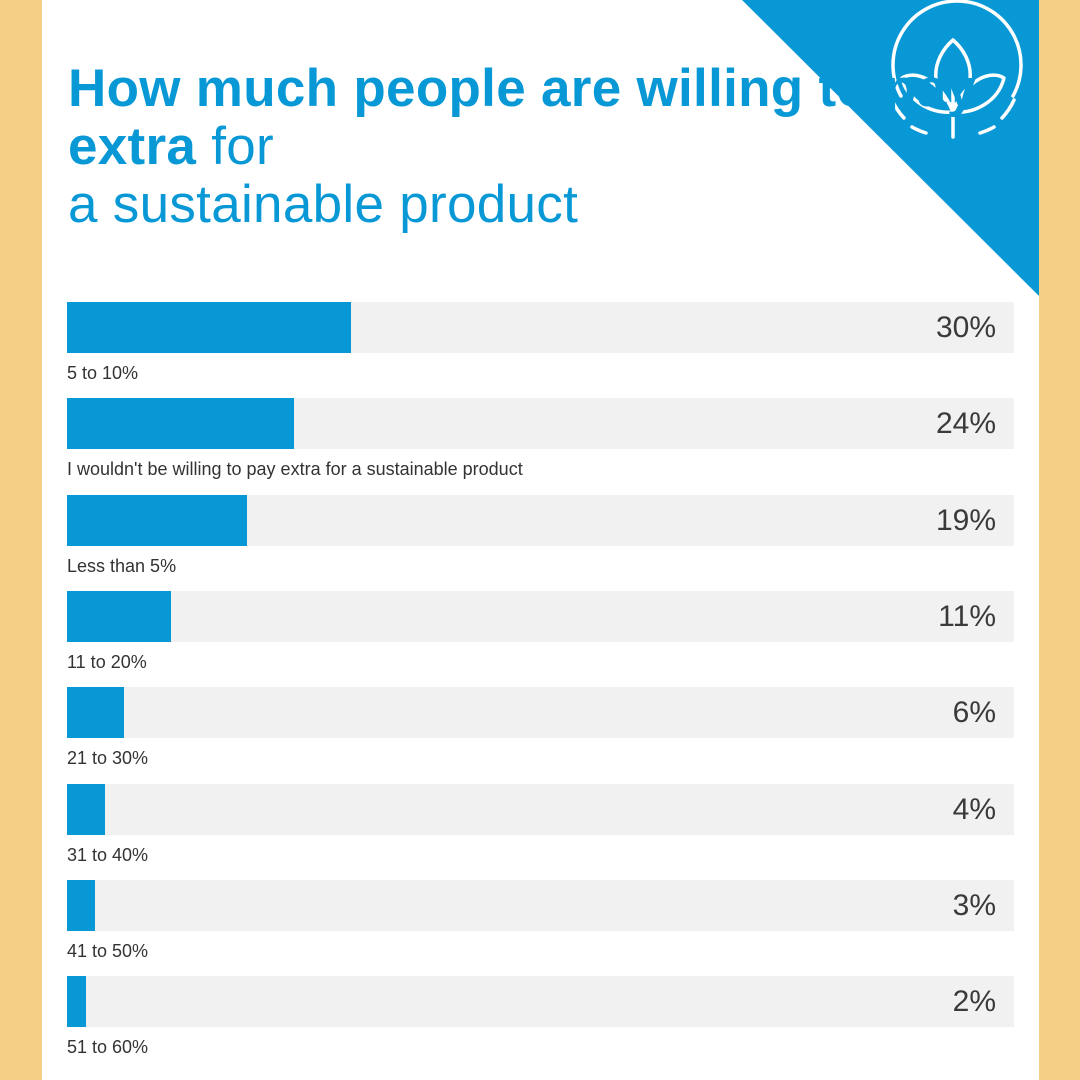  Describe the element at coordinates (890, 148) in the screenshot. I see `corner-badge` at that location.